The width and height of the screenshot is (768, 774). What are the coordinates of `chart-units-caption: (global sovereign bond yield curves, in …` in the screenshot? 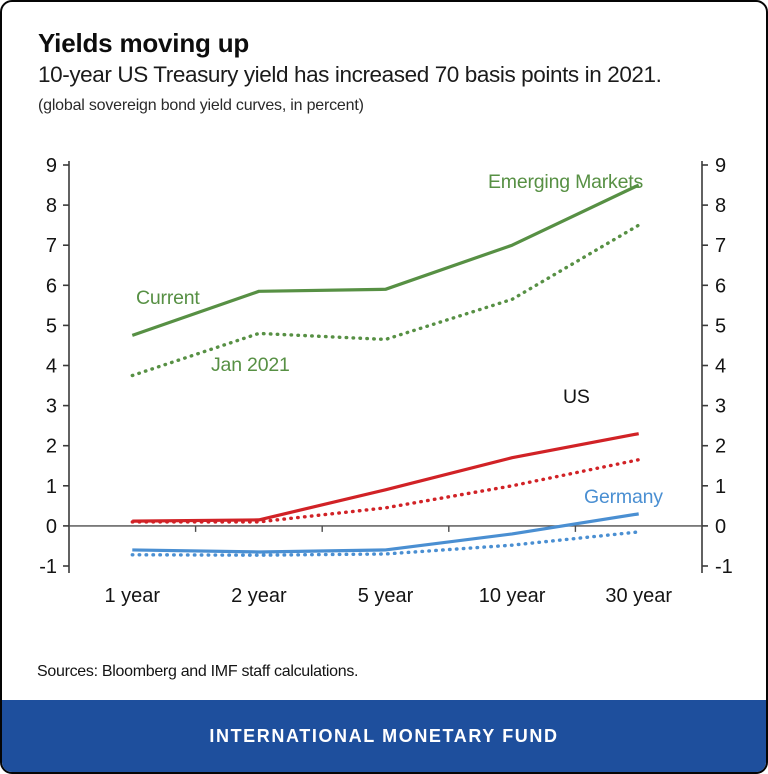 It's located at (201, 105).